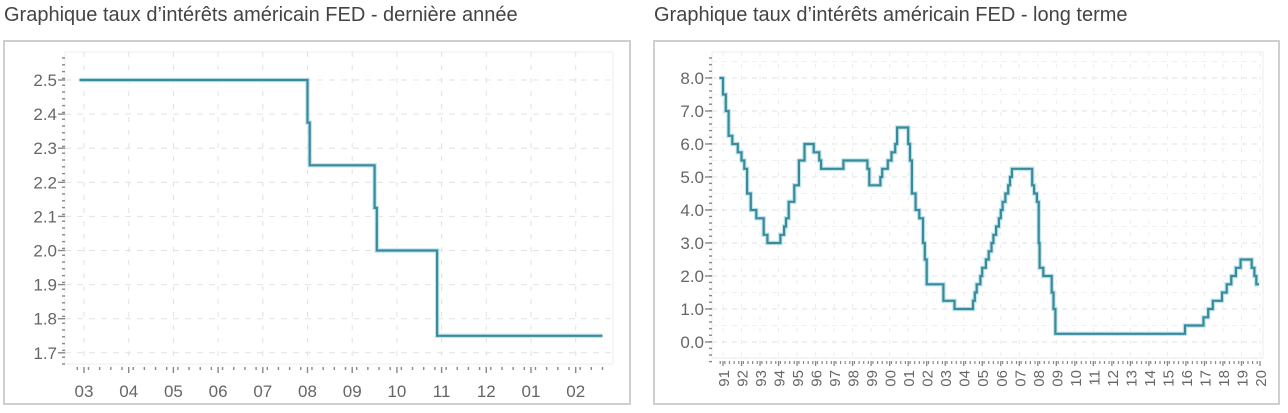 The height and width of the screenshot is (413, 1288). Describe the element at coordinates (780, 378) in the screenshot. I see `x-tick-label: 94` at that location.